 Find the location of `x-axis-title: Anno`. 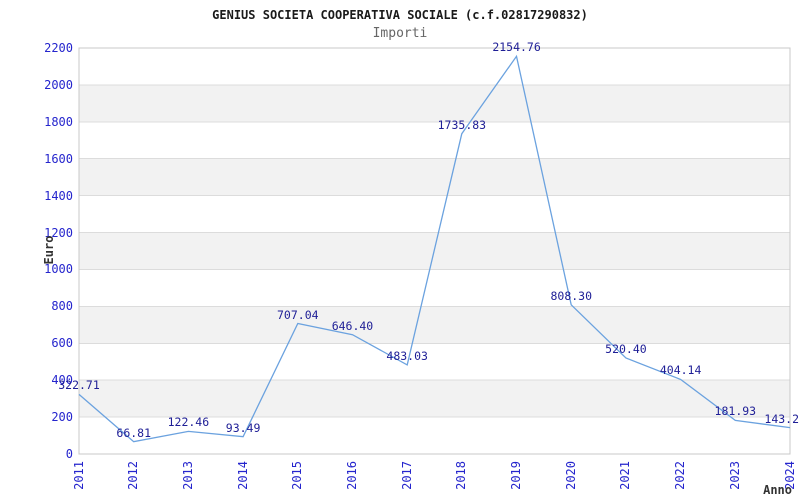

x-axis-title: Anno is located at coordinates (777, 490).